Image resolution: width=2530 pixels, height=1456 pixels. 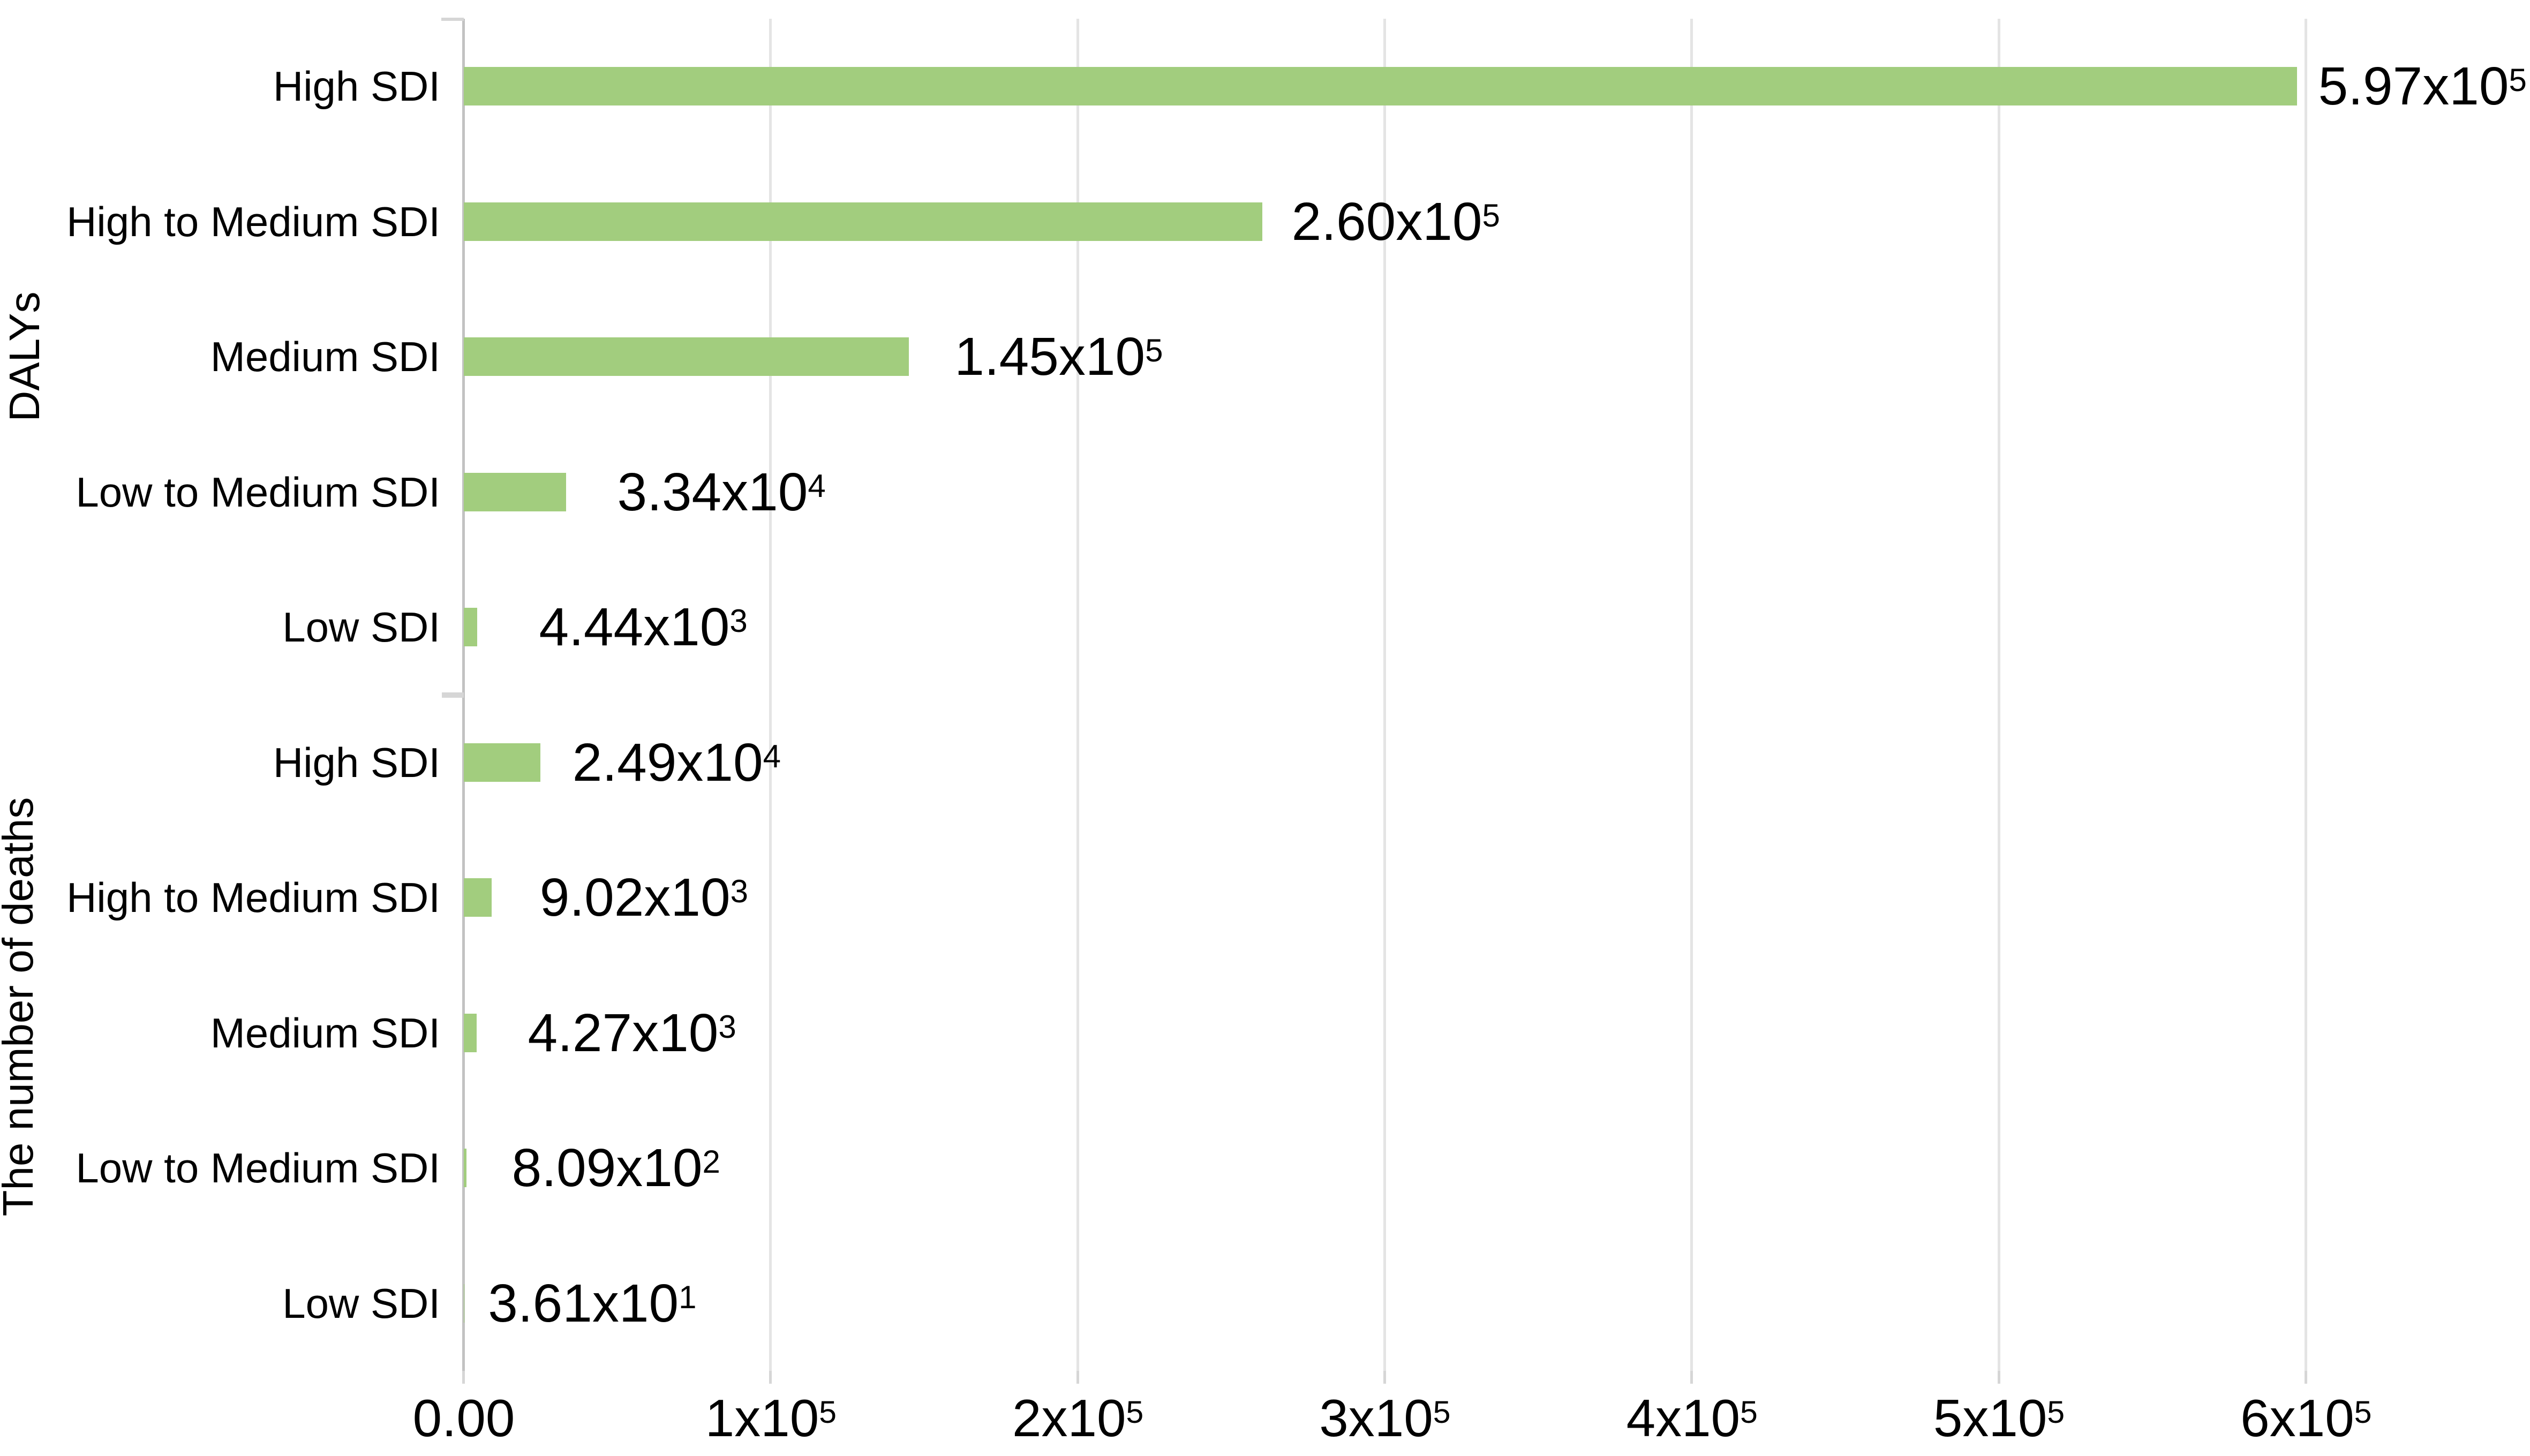 What do you see at coordinates (1999, 1418) in the screenshot?
I see `x-tick-label: 5x105` at bounding box center [1999, 1418].